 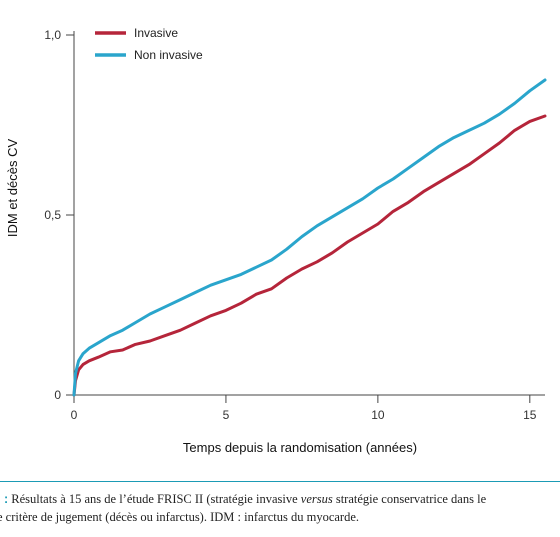 What do you see at coordinates (316, 499) in the screenshot?
I see `caption-italic: versus` at bounding box center [316, 499].